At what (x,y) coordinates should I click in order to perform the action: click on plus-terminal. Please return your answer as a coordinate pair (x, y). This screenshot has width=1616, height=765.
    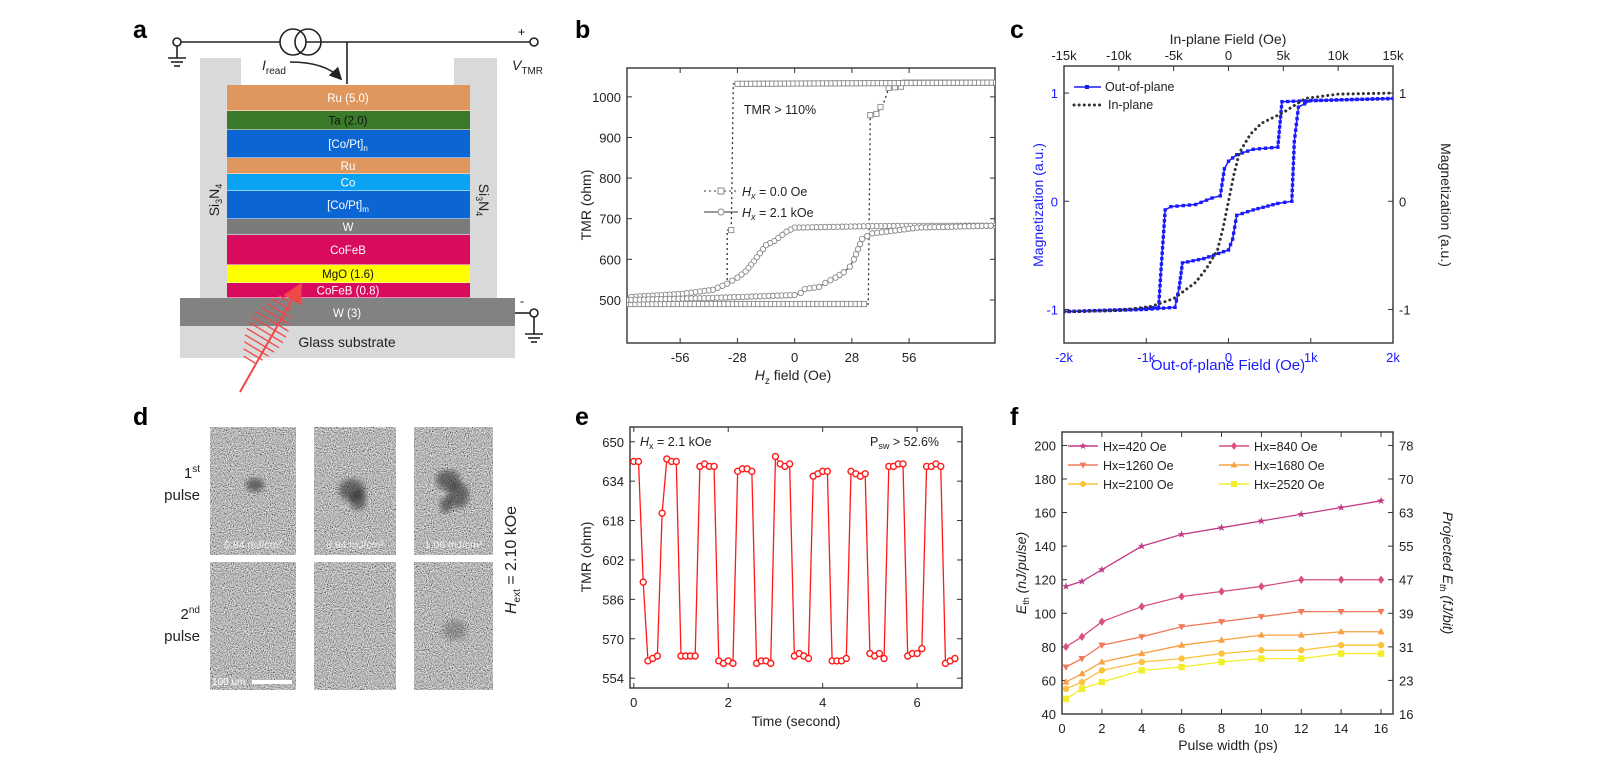
    Looking at the image, I should click on (534, 42).